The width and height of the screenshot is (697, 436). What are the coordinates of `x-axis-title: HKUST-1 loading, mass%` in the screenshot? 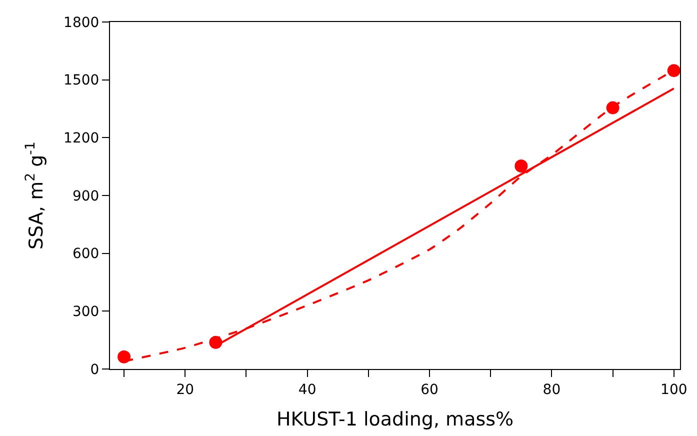 It's located at (395, 419).